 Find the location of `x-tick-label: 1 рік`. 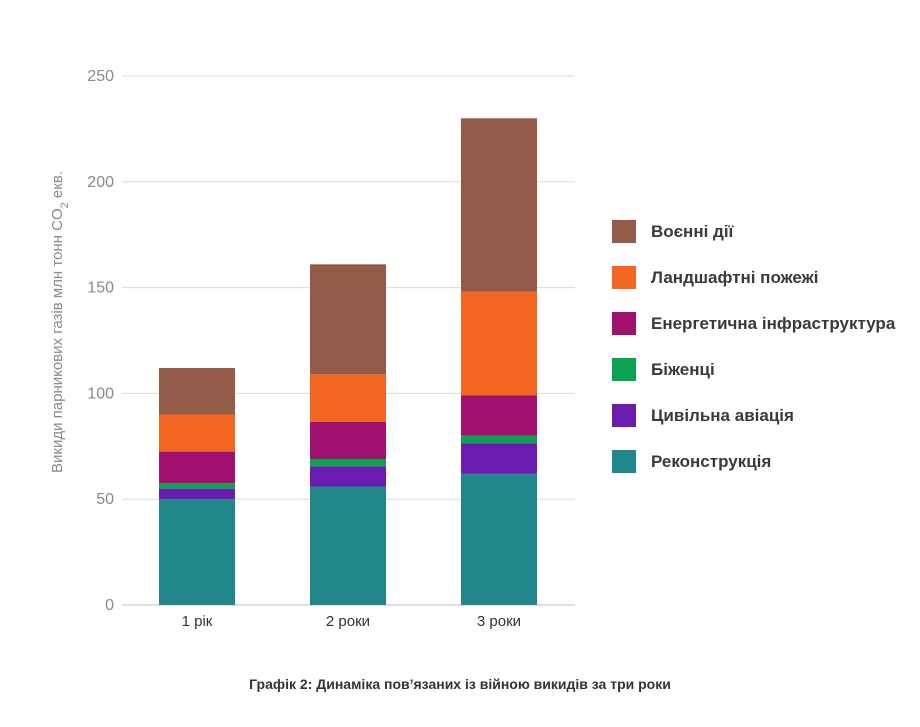

x-tick-label: 1 рік is located at coordinates (197, 621).